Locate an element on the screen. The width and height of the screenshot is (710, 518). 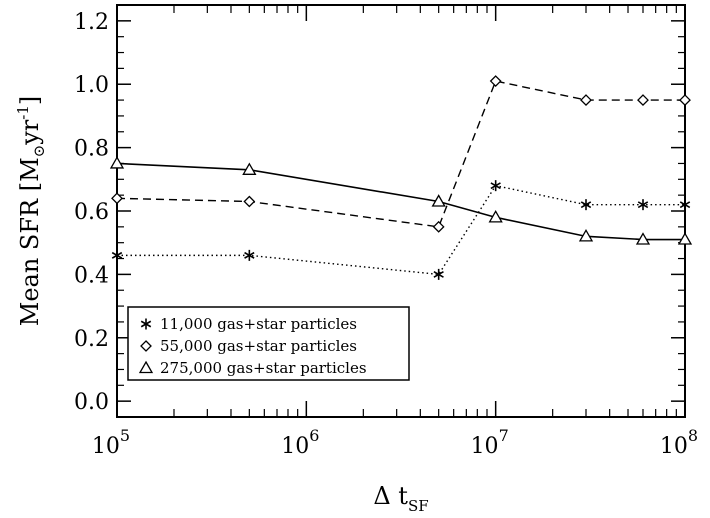
ylabel-exponent: -1 is located at coordinates (23, 112).